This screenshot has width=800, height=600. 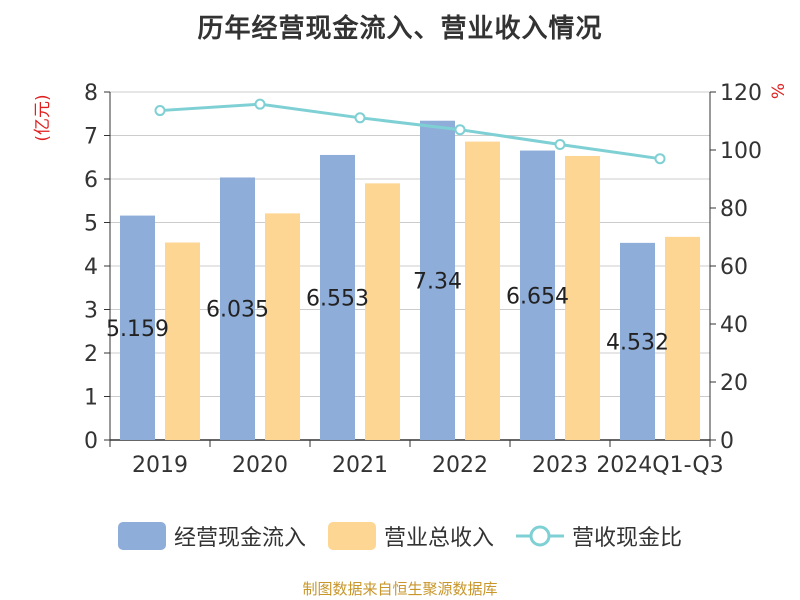 I want to click on right-tick-label: 80, so click(x=734, y=209).